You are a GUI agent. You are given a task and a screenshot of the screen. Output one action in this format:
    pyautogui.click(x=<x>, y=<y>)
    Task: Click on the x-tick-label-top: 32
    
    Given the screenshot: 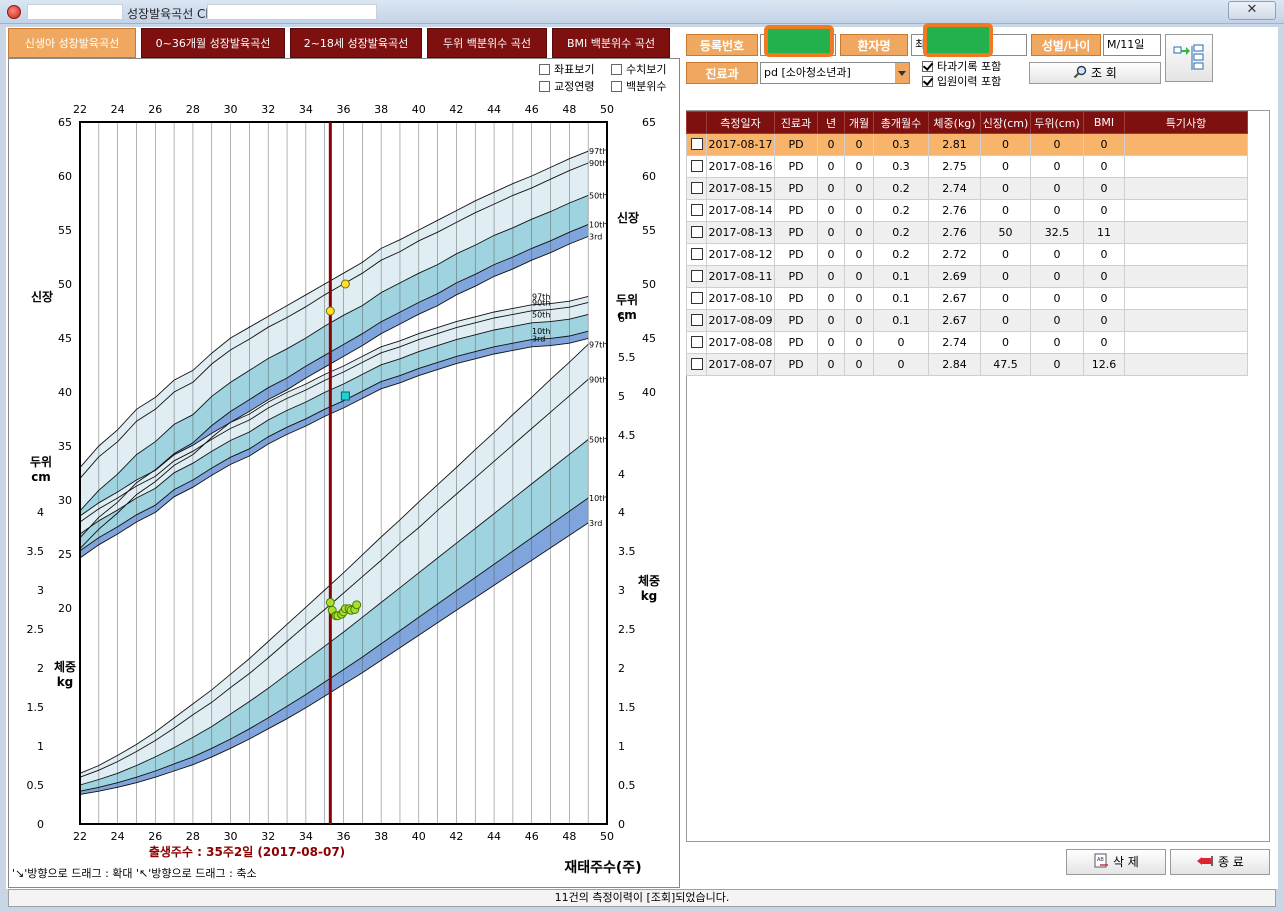 What is the action you would take?
    pyautogui.click(x=268, y=109)
    